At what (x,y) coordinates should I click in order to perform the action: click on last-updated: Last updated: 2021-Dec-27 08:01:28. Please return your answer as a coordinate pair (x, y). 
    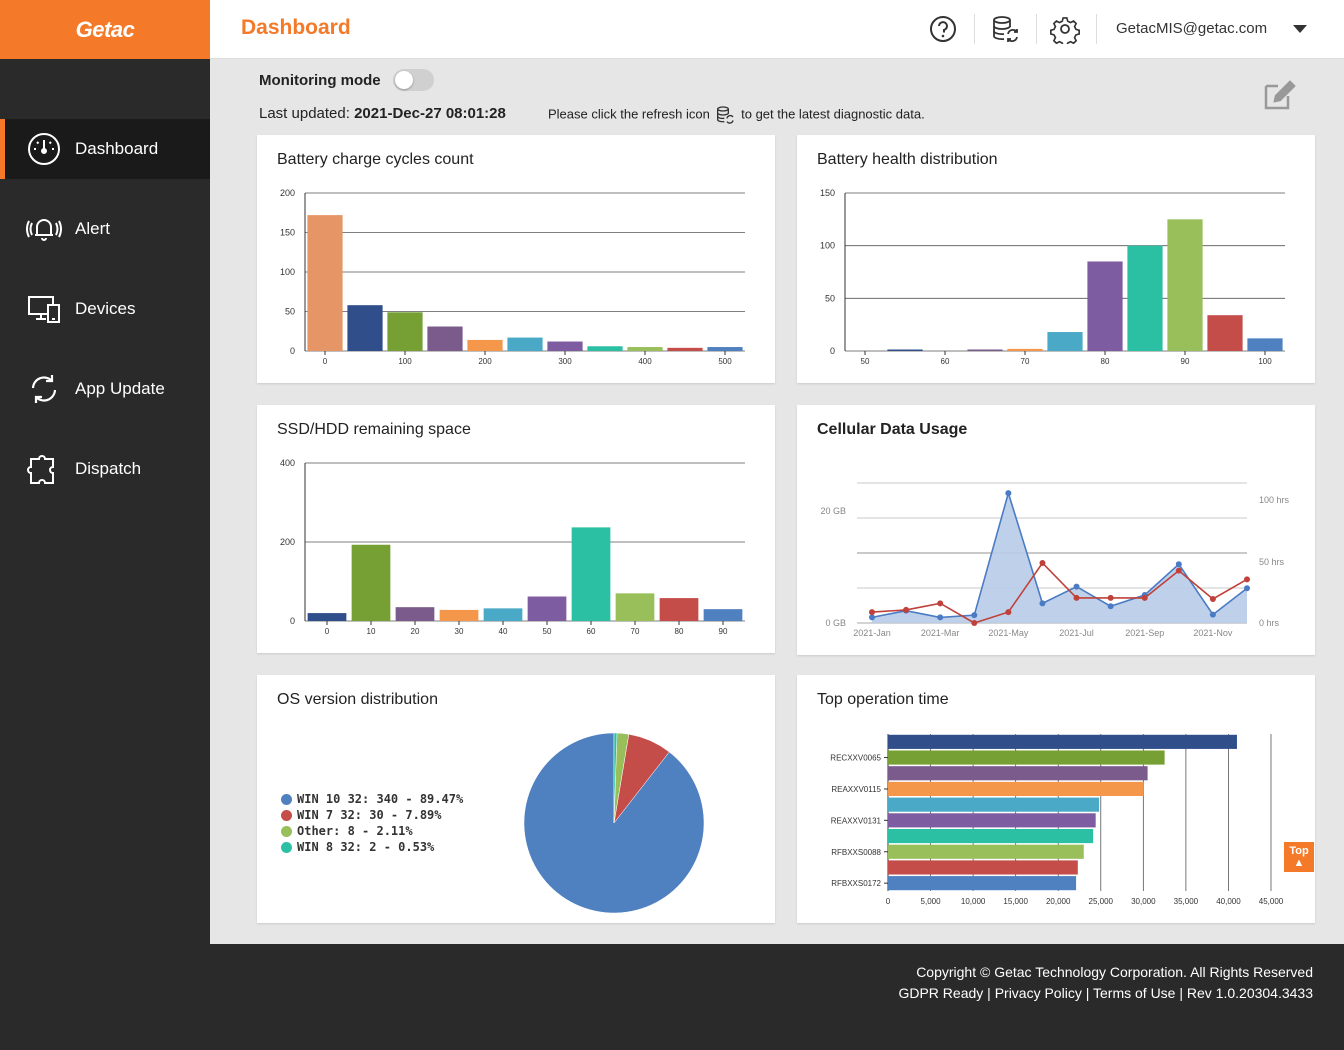
    Looking at the image, I should click on (382, 113).